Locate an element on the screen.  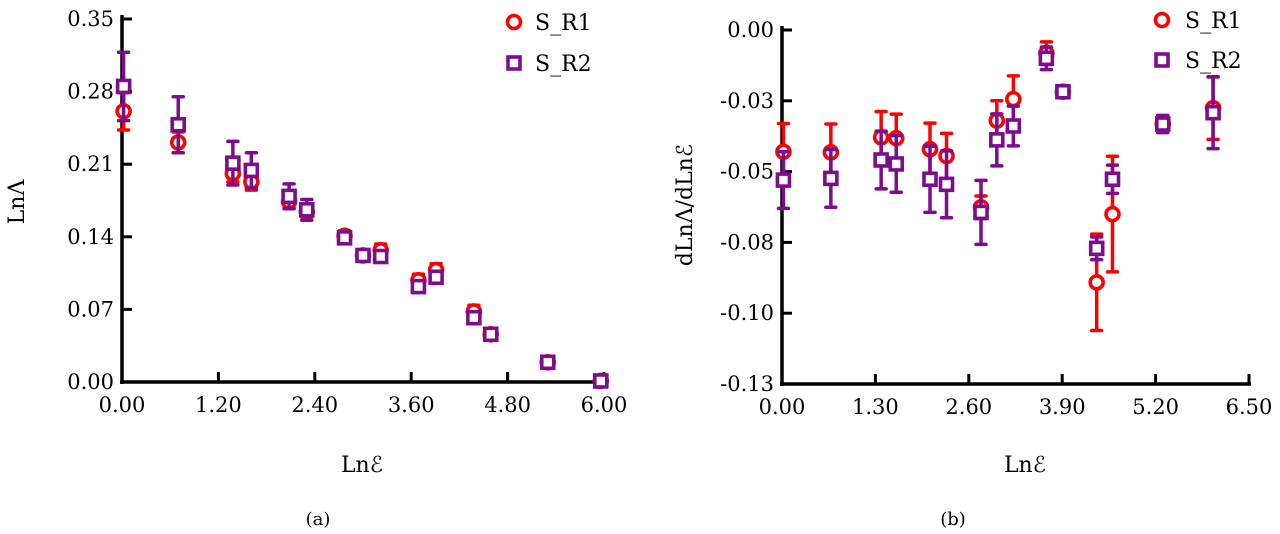
x-tick-label: 3.60 is located at coordinates (411, 405).